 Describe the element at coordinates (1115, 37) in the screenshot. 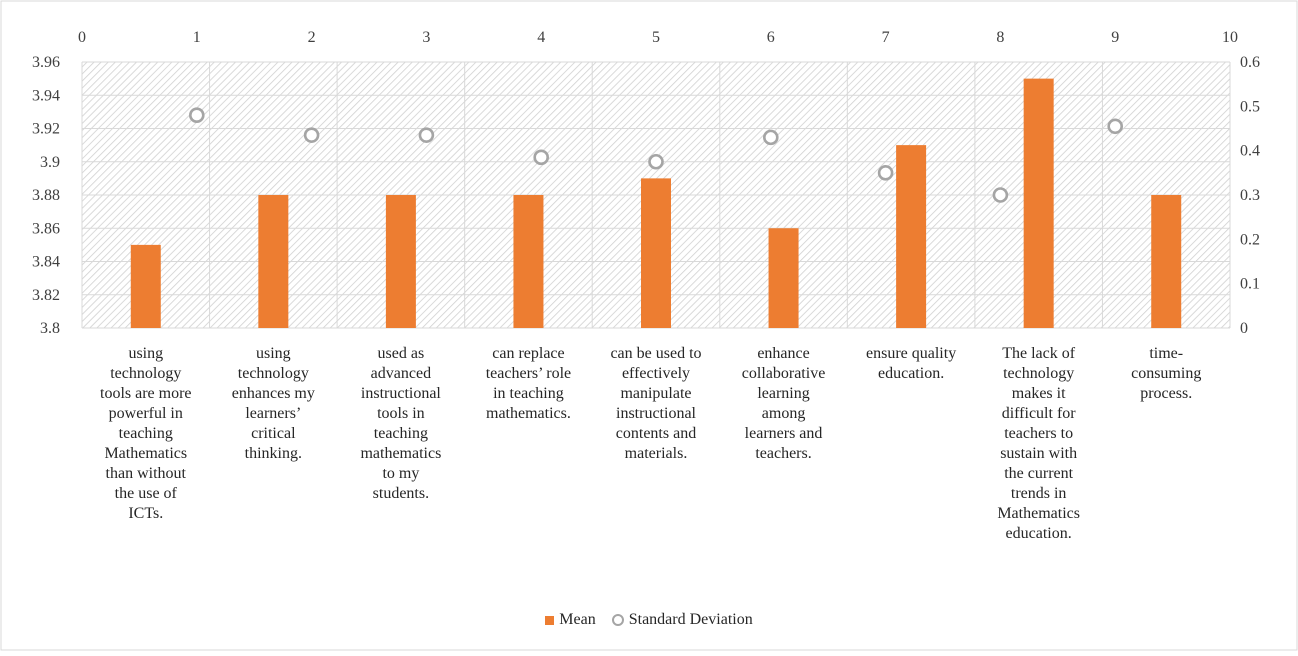

I see `x-top-tick-label: 9` at that location.